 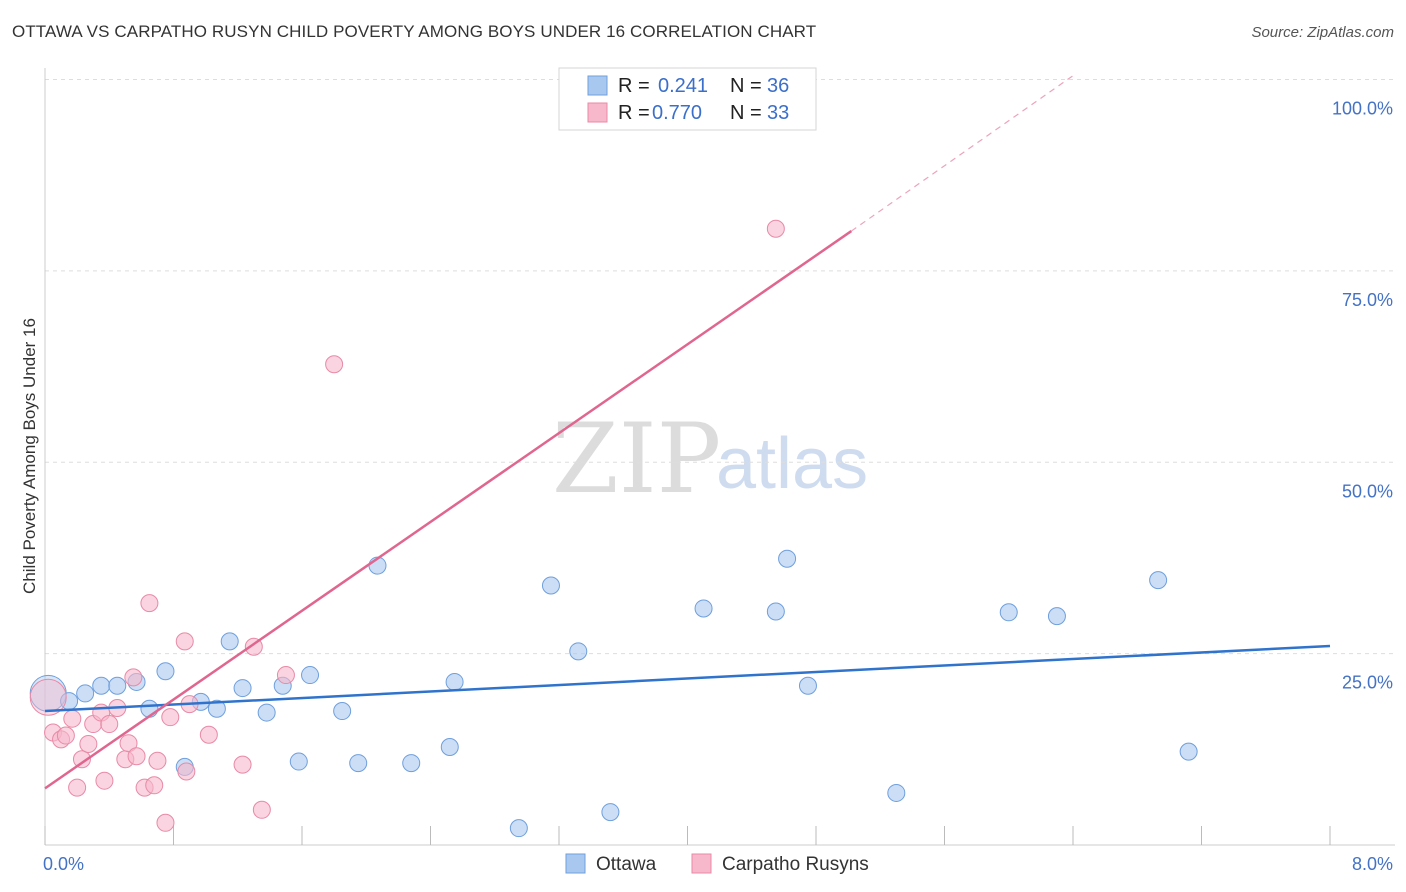 What do you see at coordinates (1372, 864) in the screenshot?
I see `x-tick-label-end: 8.0%` at bounding box center [1372, 864].